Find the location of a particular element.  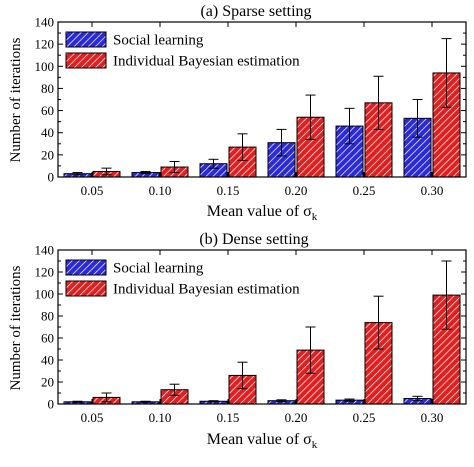

chart-title: (b) Dense setting is located at coordinates (253, 239).